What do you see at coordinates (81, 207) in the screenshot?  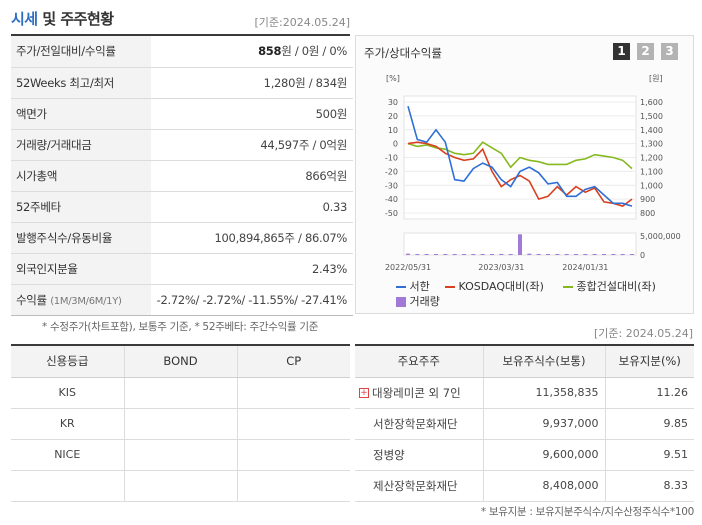 I see `price-row-label: 52주베타` at bounding box center [81, 207].